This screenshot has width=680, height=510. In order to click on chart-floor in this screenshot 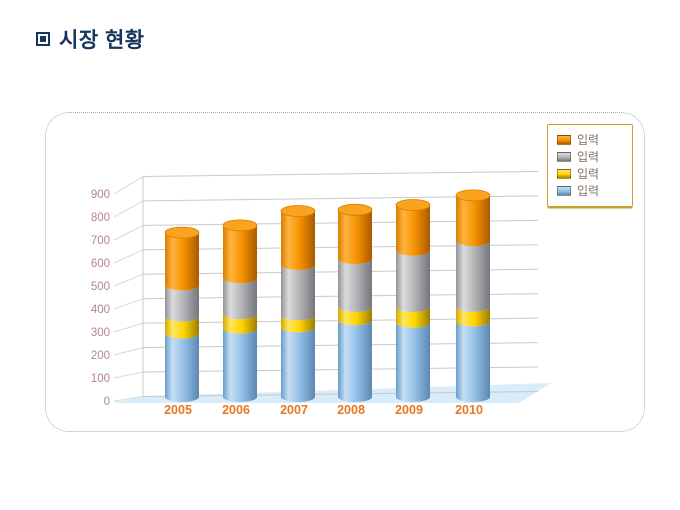, I will do `click(332, 393)`.